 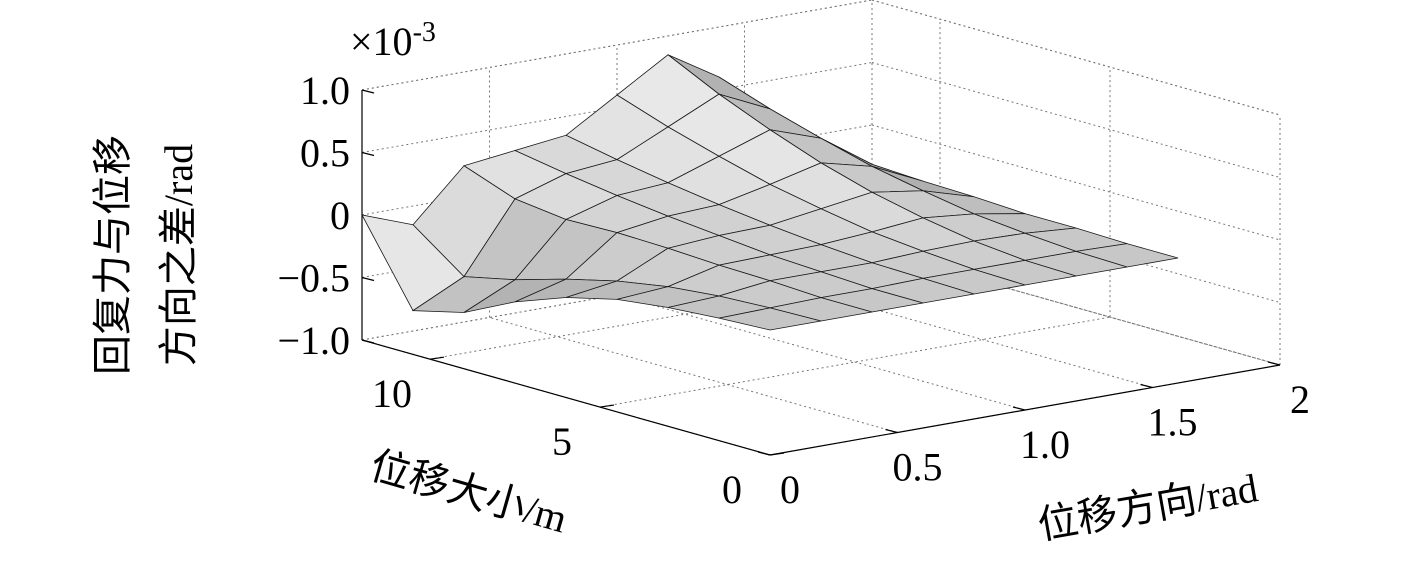 I want to click on surface-cell, so click(x=770, y=319).